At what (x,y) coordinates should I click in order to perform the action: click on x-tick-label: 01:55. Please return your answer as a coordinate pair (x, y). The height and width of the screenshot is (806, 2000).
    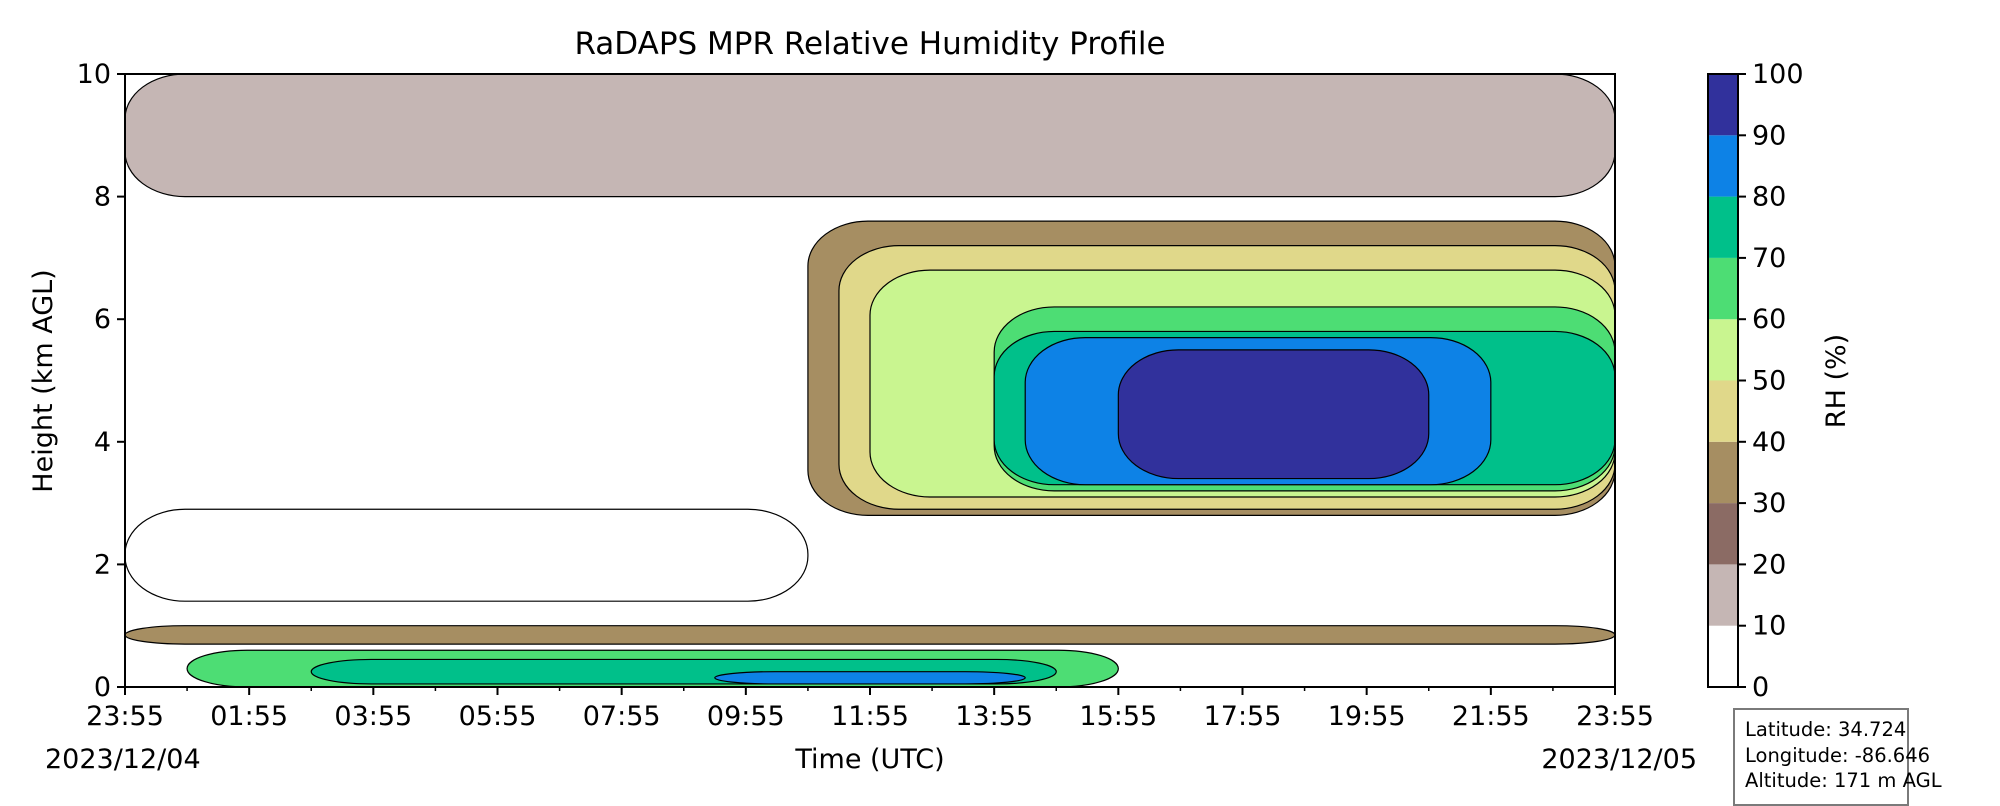
    Looking at the image, I should click on (249, 716).